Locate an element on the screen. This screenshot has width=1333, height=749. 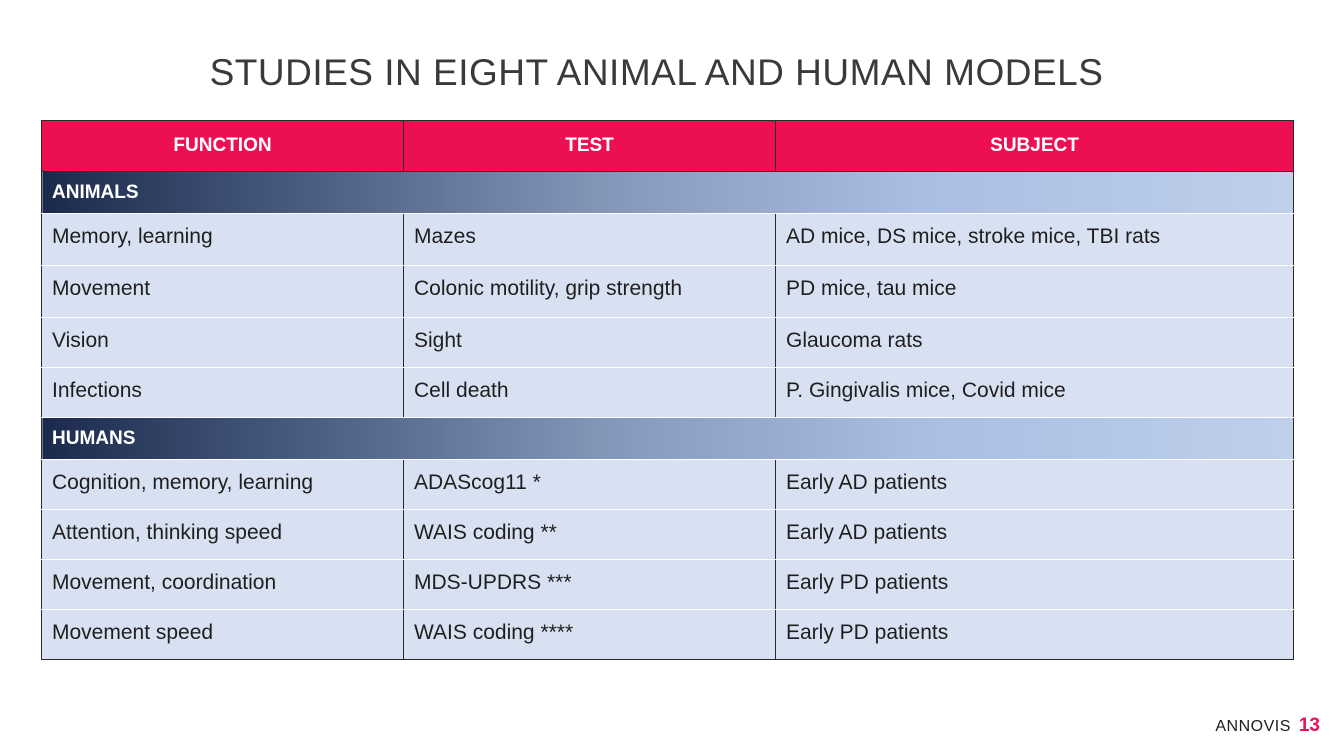
cell-test: Colonic motility, grip strength is located at coordinates (589, 291).